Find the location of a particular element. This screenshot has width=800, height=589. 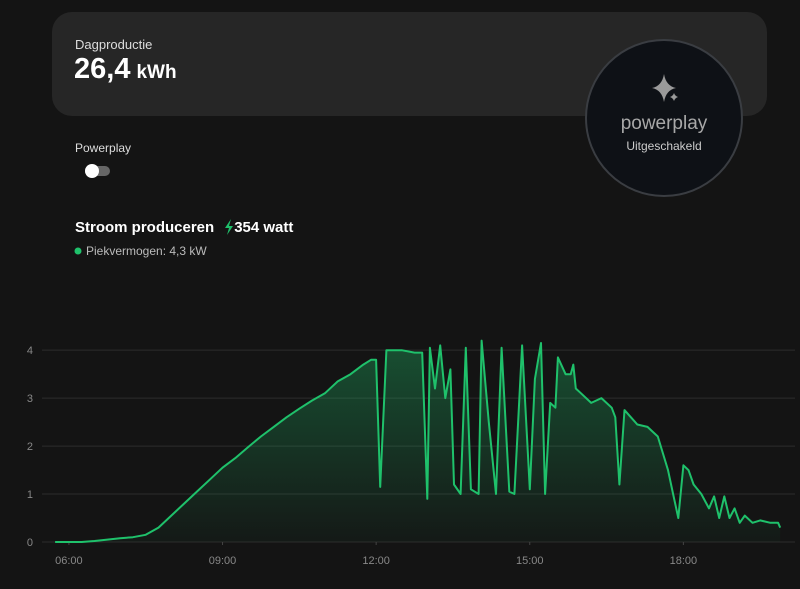

production-title: Stroom produceren is located at coordinates (144, 227).